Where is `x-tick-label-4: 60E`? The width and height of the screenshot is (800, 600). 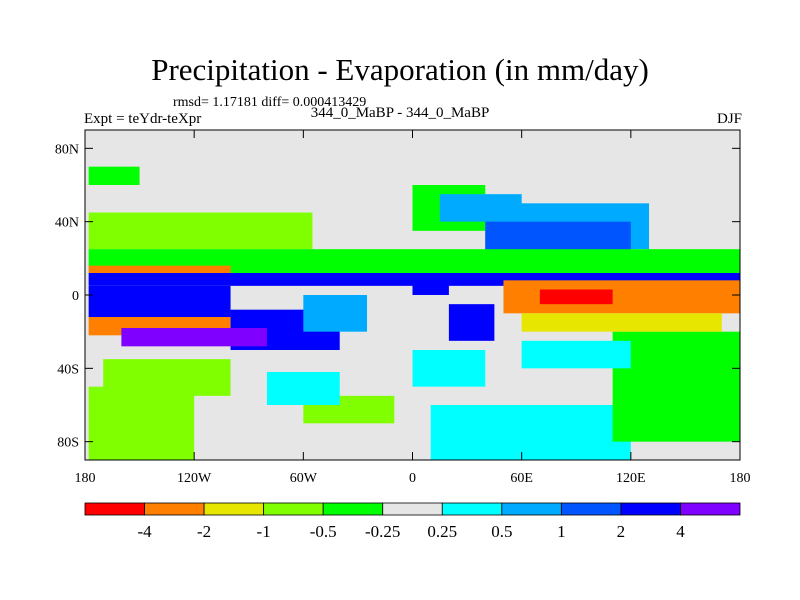
x-tick-label-4: 60E is located at coordinates (521, 478).